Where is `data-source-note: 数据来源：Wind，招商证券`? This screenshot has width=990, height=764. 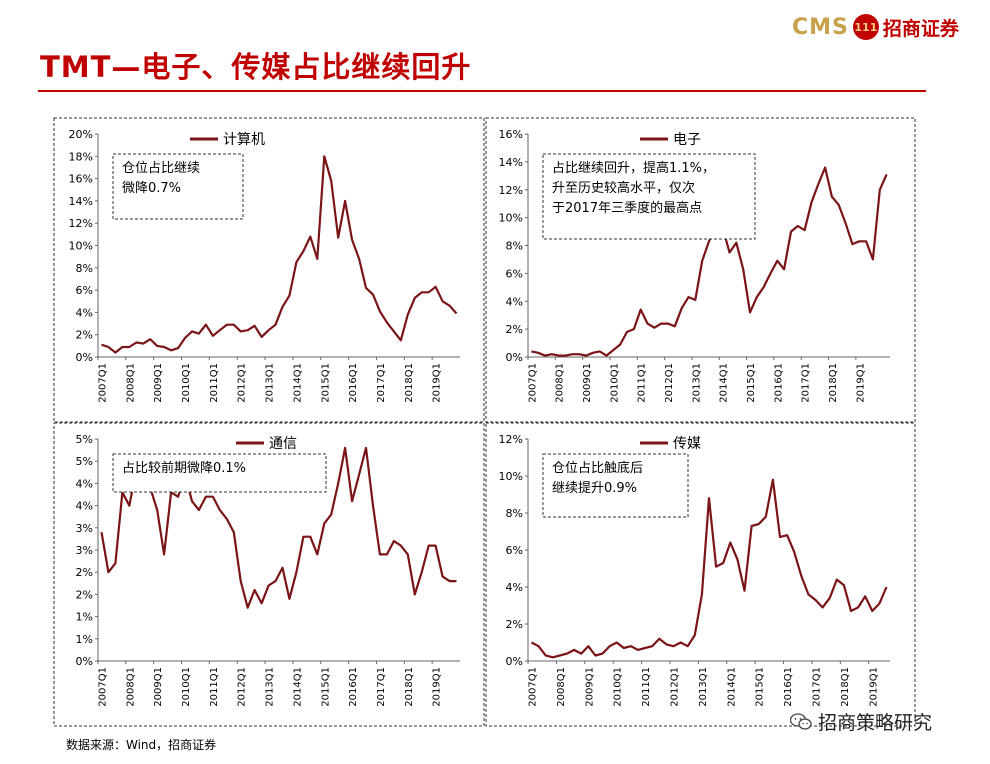 data-source-note: 数据来源：Wind，招商证券 is located at coordinates (141, 745).